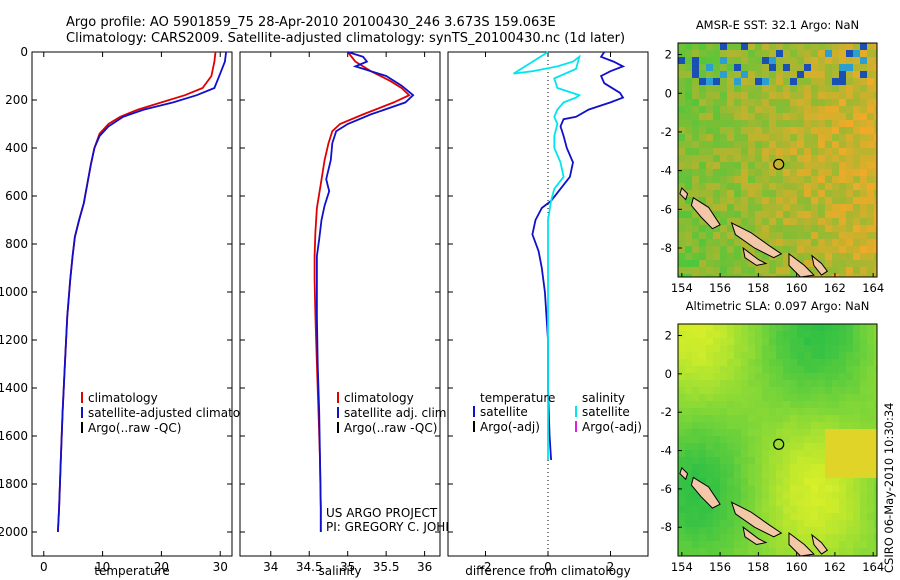 This screenshot has width=900, height=580. I want to click on map-frame, so click(777, 160).